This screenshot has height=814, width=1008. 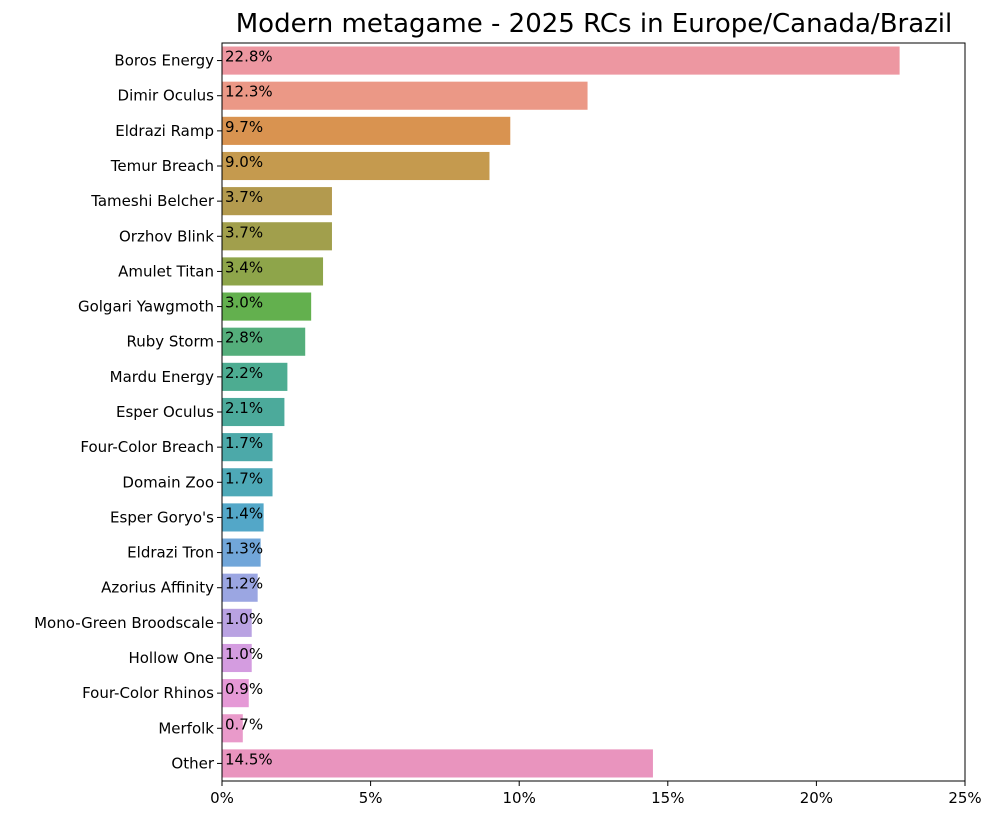 I want to click on x-tick-label: 20%, so click(x=816, y=798).